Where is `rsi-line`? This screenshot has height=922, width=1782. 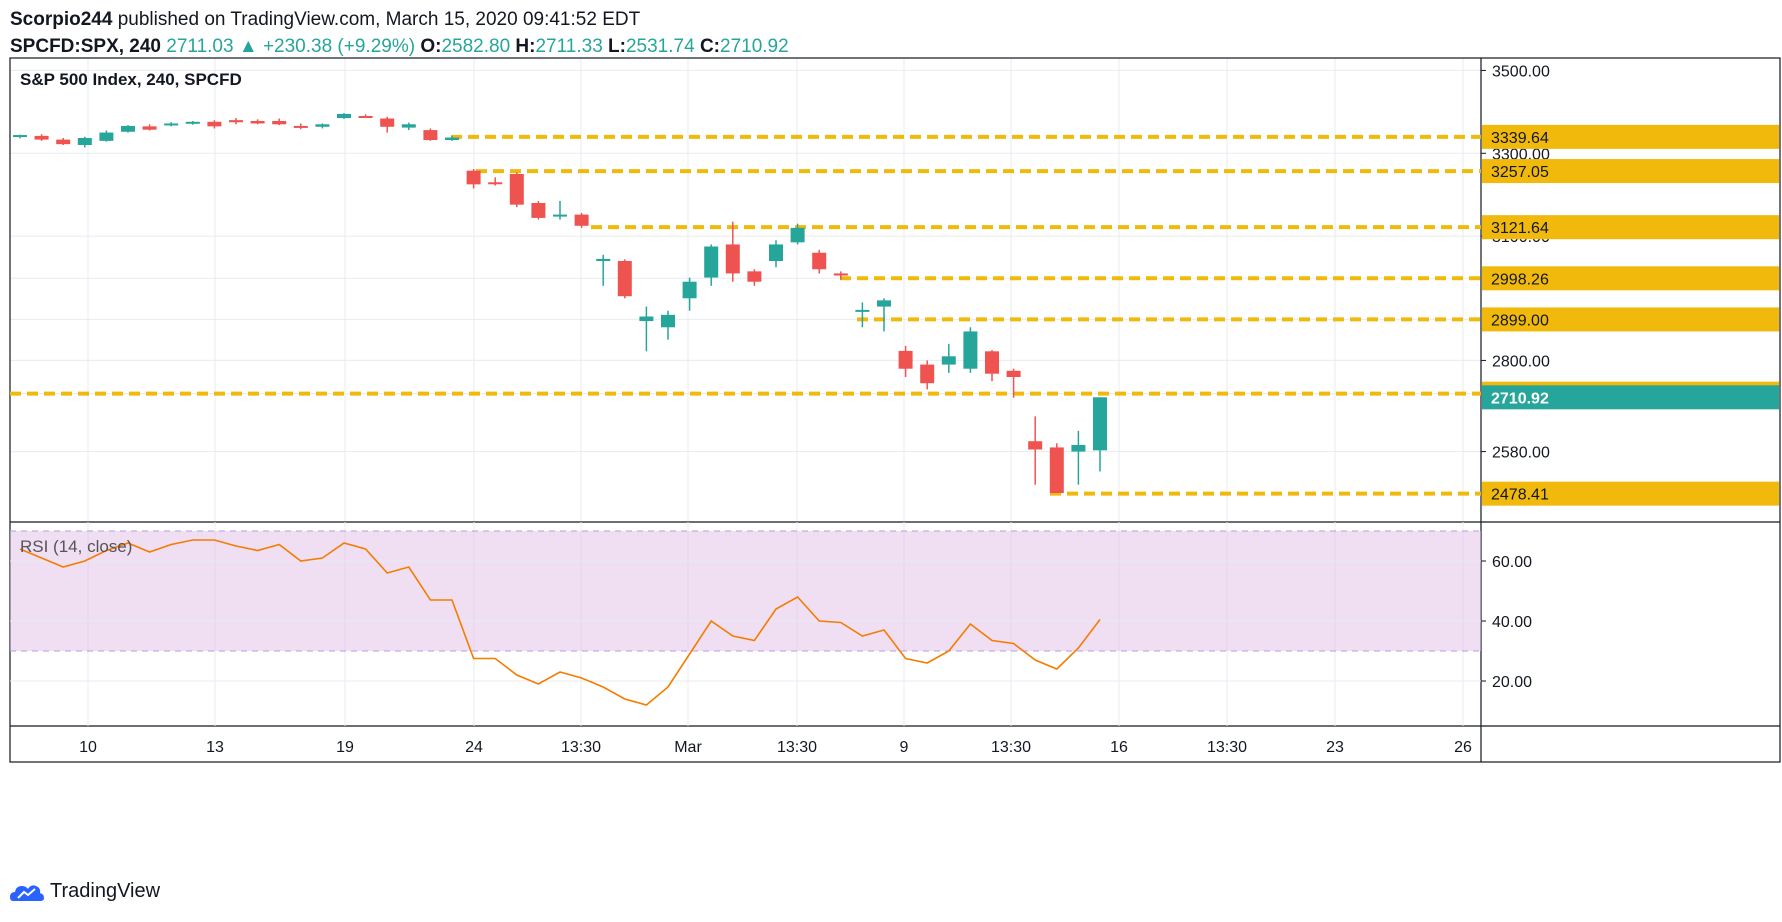
rsi-line is located at coordinates (560, 622).